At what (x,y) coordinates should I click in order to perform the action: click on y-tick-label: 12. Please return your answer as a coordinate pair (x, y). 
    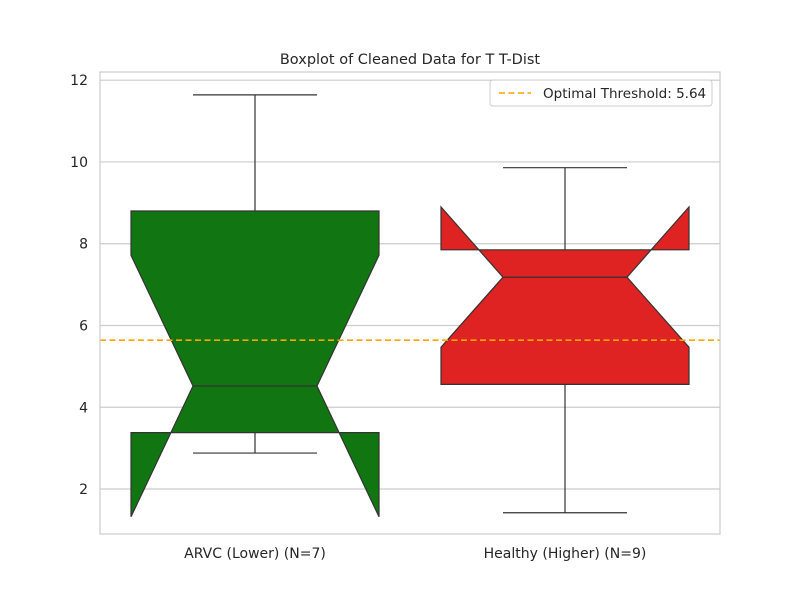
    Looking at the image, I should click on (79, 81).